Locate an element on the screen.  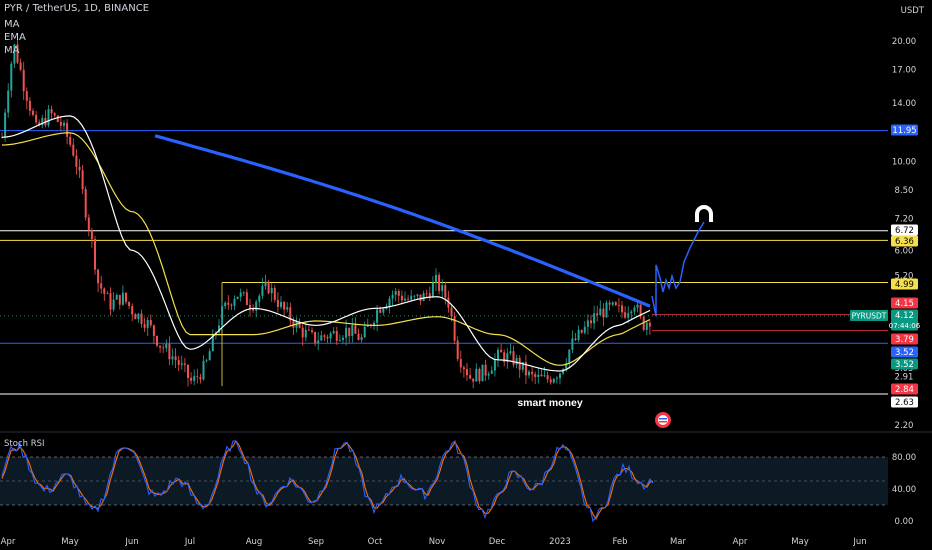
time-label: Jun is located at coordinates (859, 542).